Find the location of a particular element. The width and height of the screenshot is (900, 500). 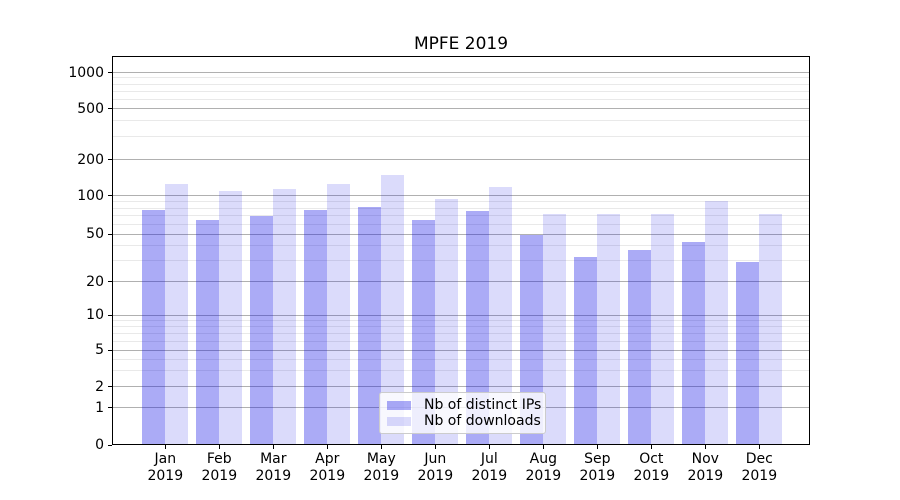

bar-downloads-Feb is located at coordinates (231, 317).